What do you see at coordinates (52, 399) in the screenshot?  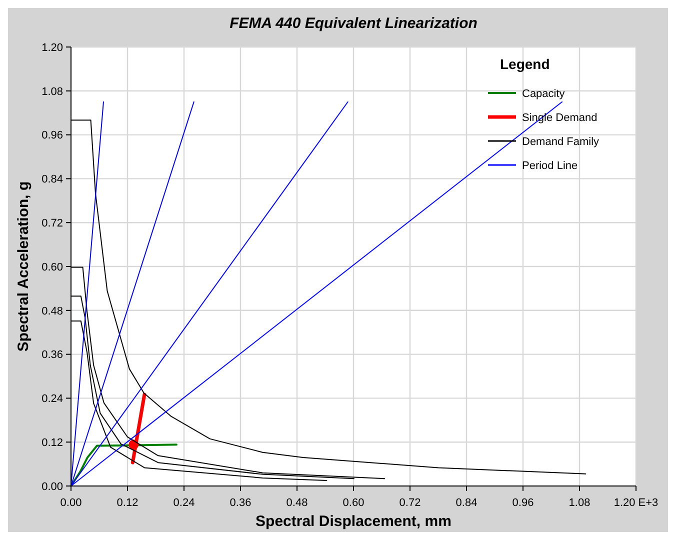 I see `y-tick-label: 0.24` at bounding box center [52, 399].